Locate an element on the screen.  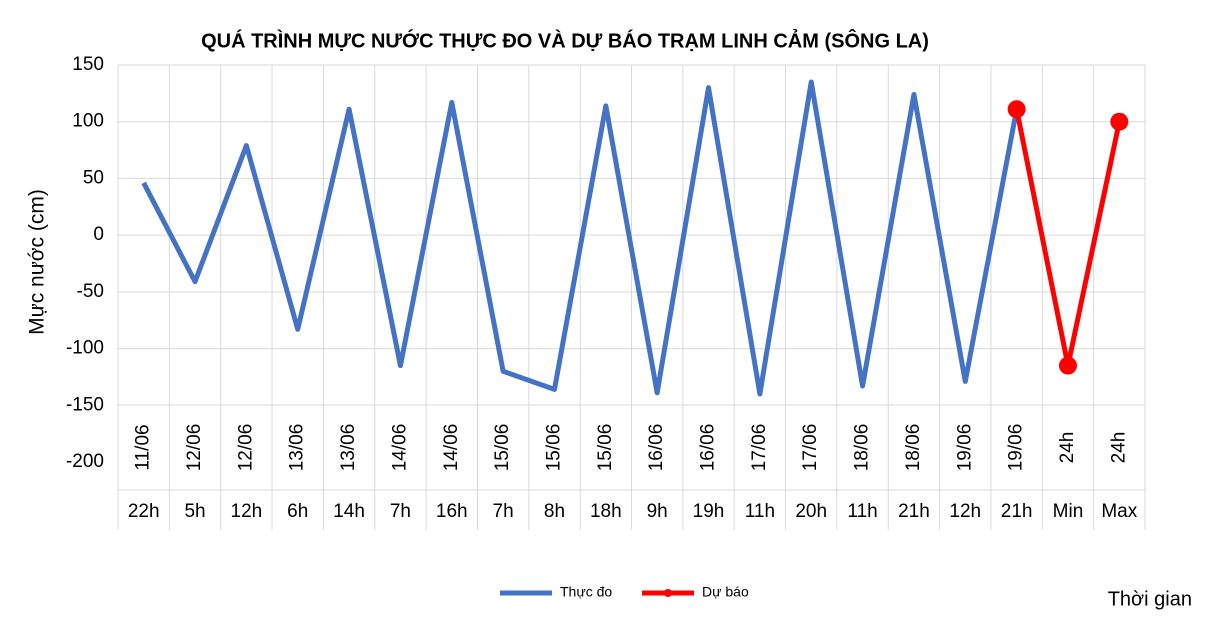
x-tick-label: 9h is located at coordinates (657, 511).